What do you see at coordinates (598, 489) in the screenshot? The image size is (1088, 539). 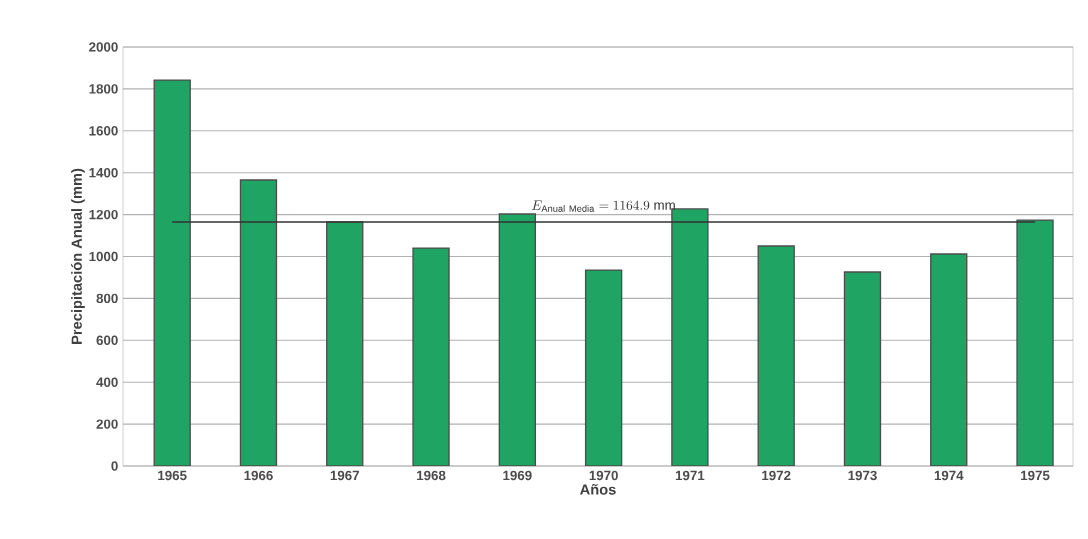 I see `x-axis-title: Años` at bounding box center [598, 489].